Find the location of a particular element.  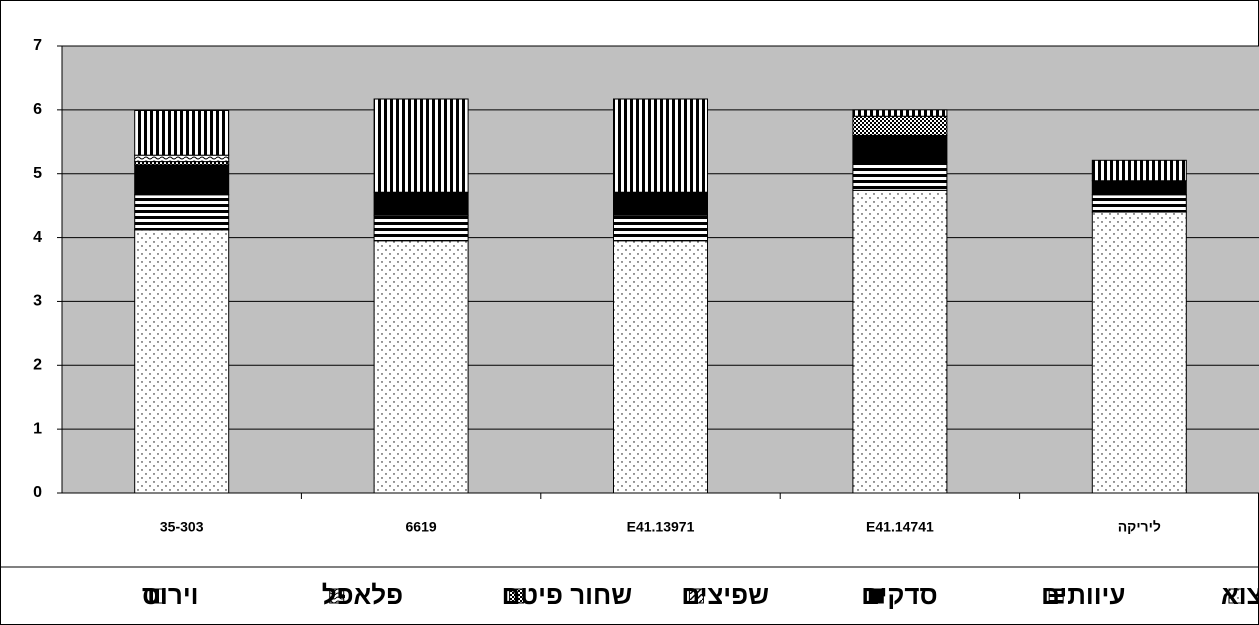

legend-label: סדקים is located at coordinates (899, 595).